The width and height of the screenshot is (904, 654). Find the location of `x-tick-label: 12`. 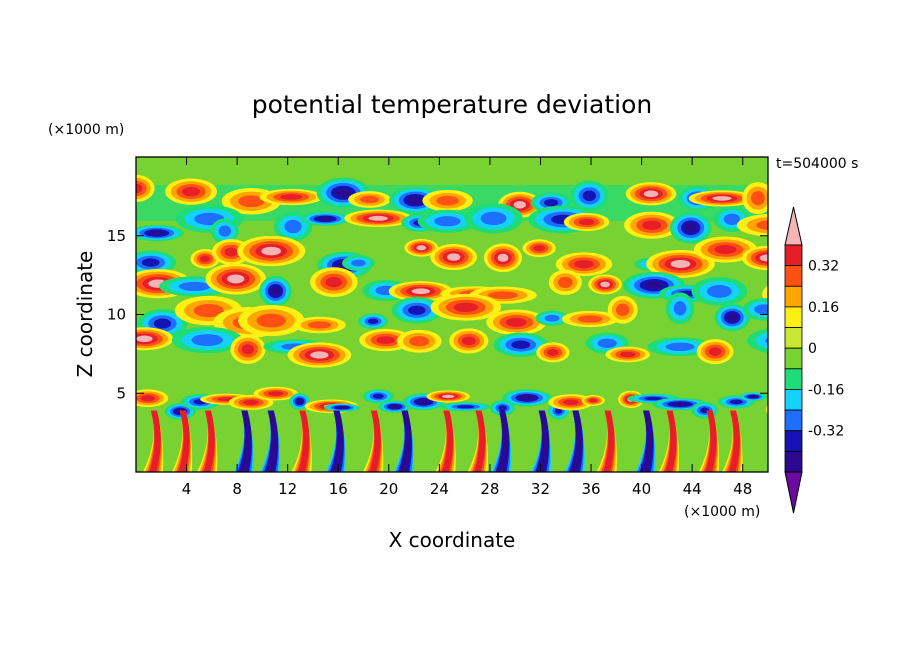

x-tick-label: 12 is located at coordinates (287, 489).